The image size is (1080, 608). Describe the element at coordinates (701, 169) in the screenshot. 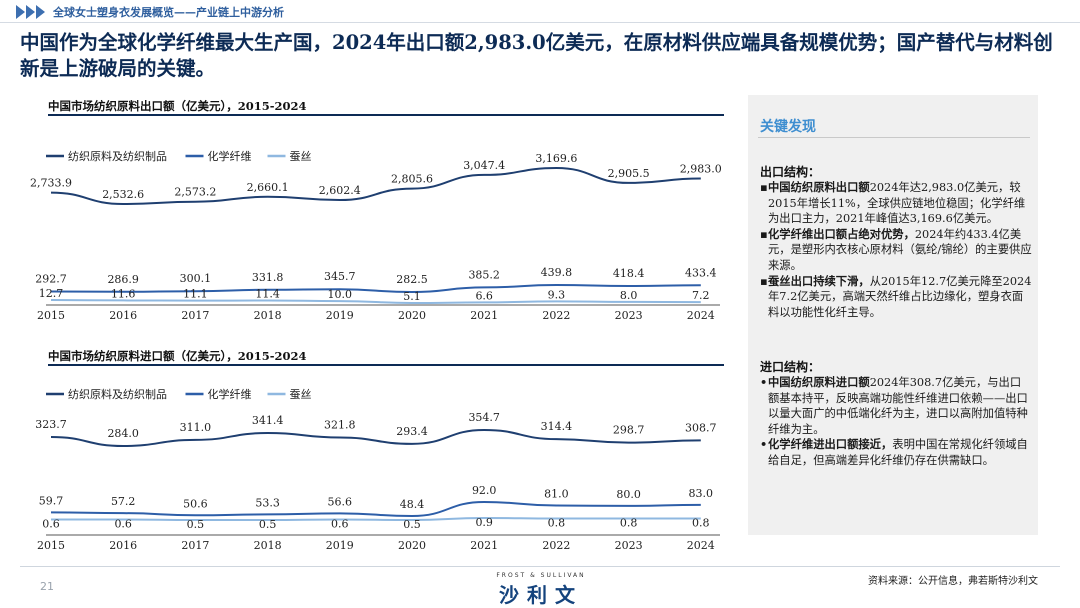

I see `data-label: 2,983.0` at that location.